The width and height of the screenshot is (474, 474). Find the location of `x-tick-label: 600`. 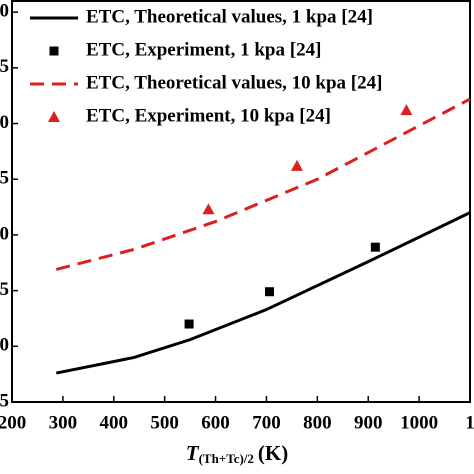

x-tick-label: 600 is located at coordinates (215, 422).